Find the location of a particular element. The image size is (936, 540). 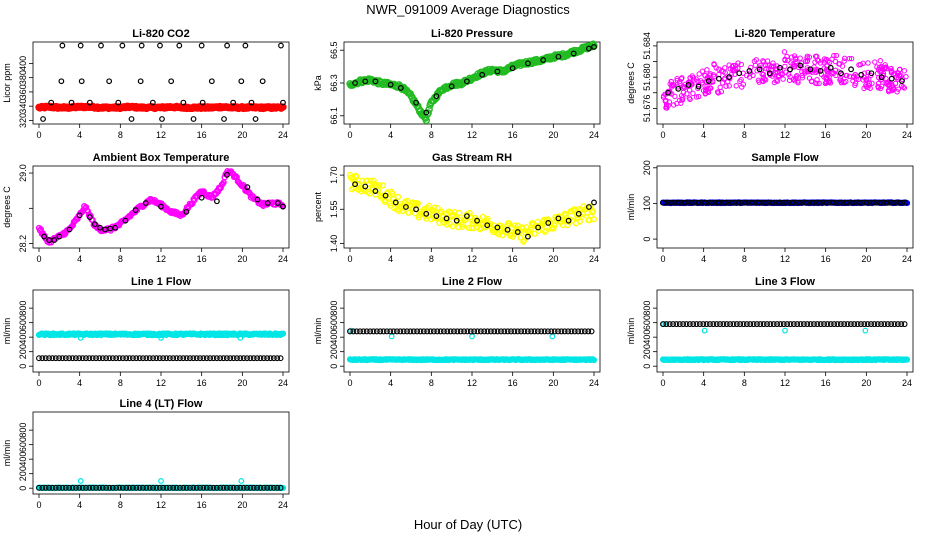

series-cyan is located at coordinates (472, 360).